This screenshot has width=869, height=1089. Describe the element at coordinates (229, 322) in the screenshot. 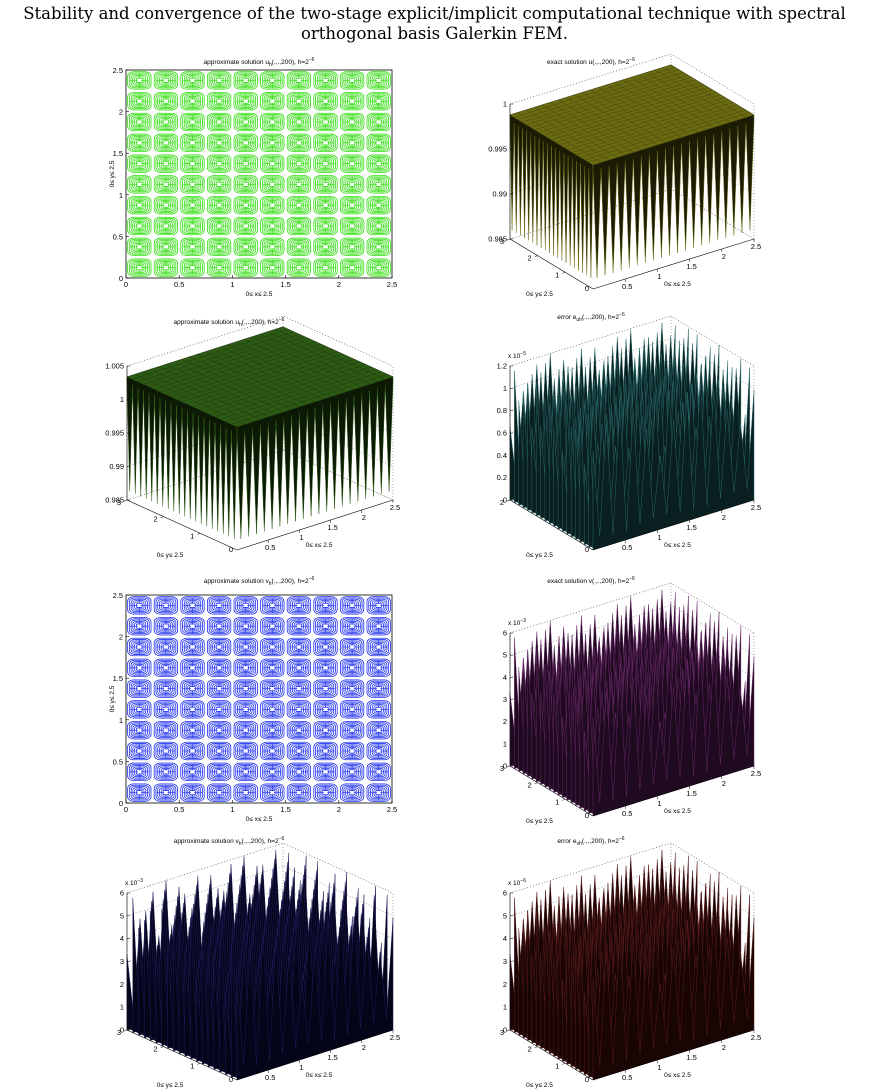

I see `panel-title: approximate solution uh(.,.,200), h=2−6` at that location.